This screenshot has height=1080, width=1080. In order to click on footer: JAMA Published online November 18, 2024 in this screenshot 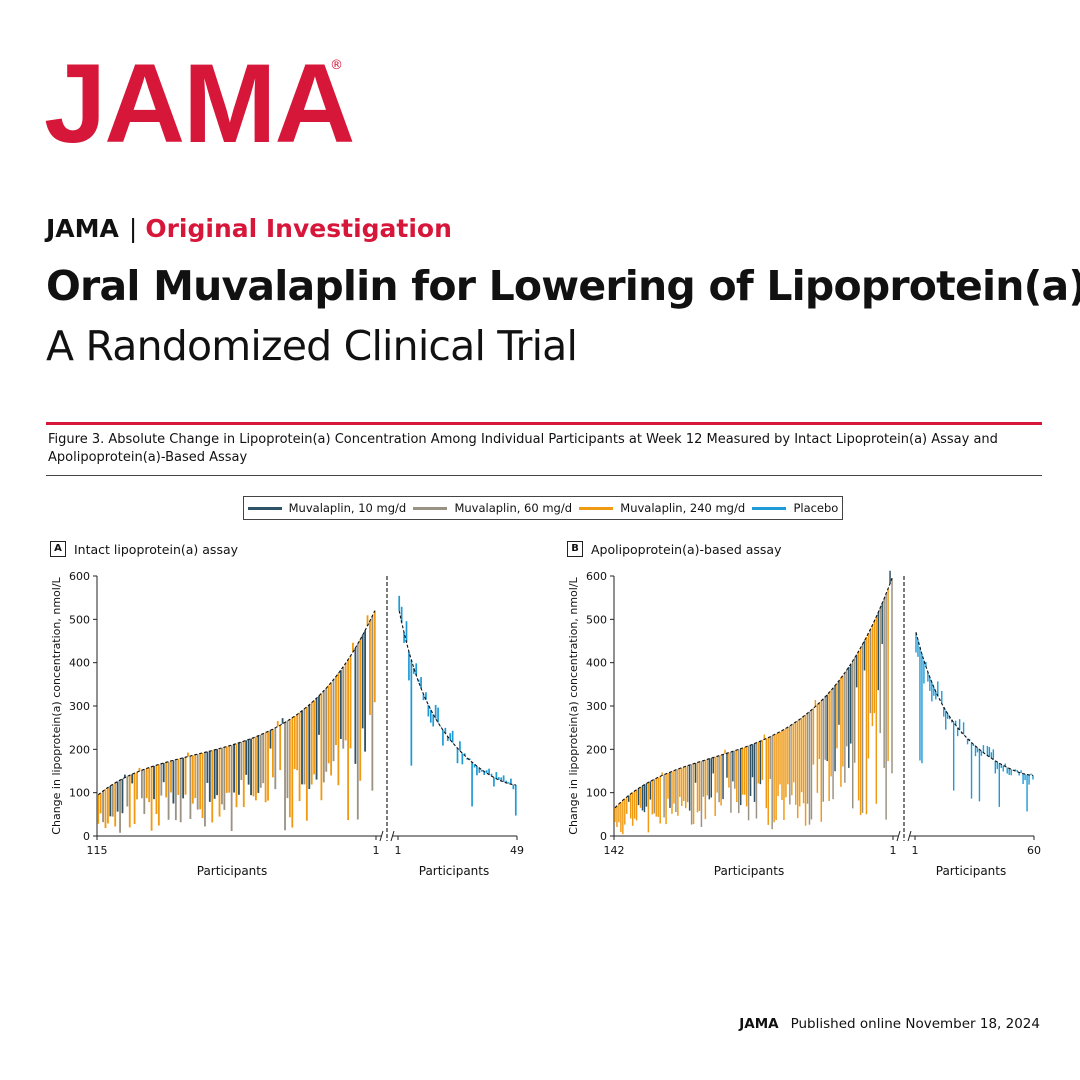, I will do `click(889, 1024)`.